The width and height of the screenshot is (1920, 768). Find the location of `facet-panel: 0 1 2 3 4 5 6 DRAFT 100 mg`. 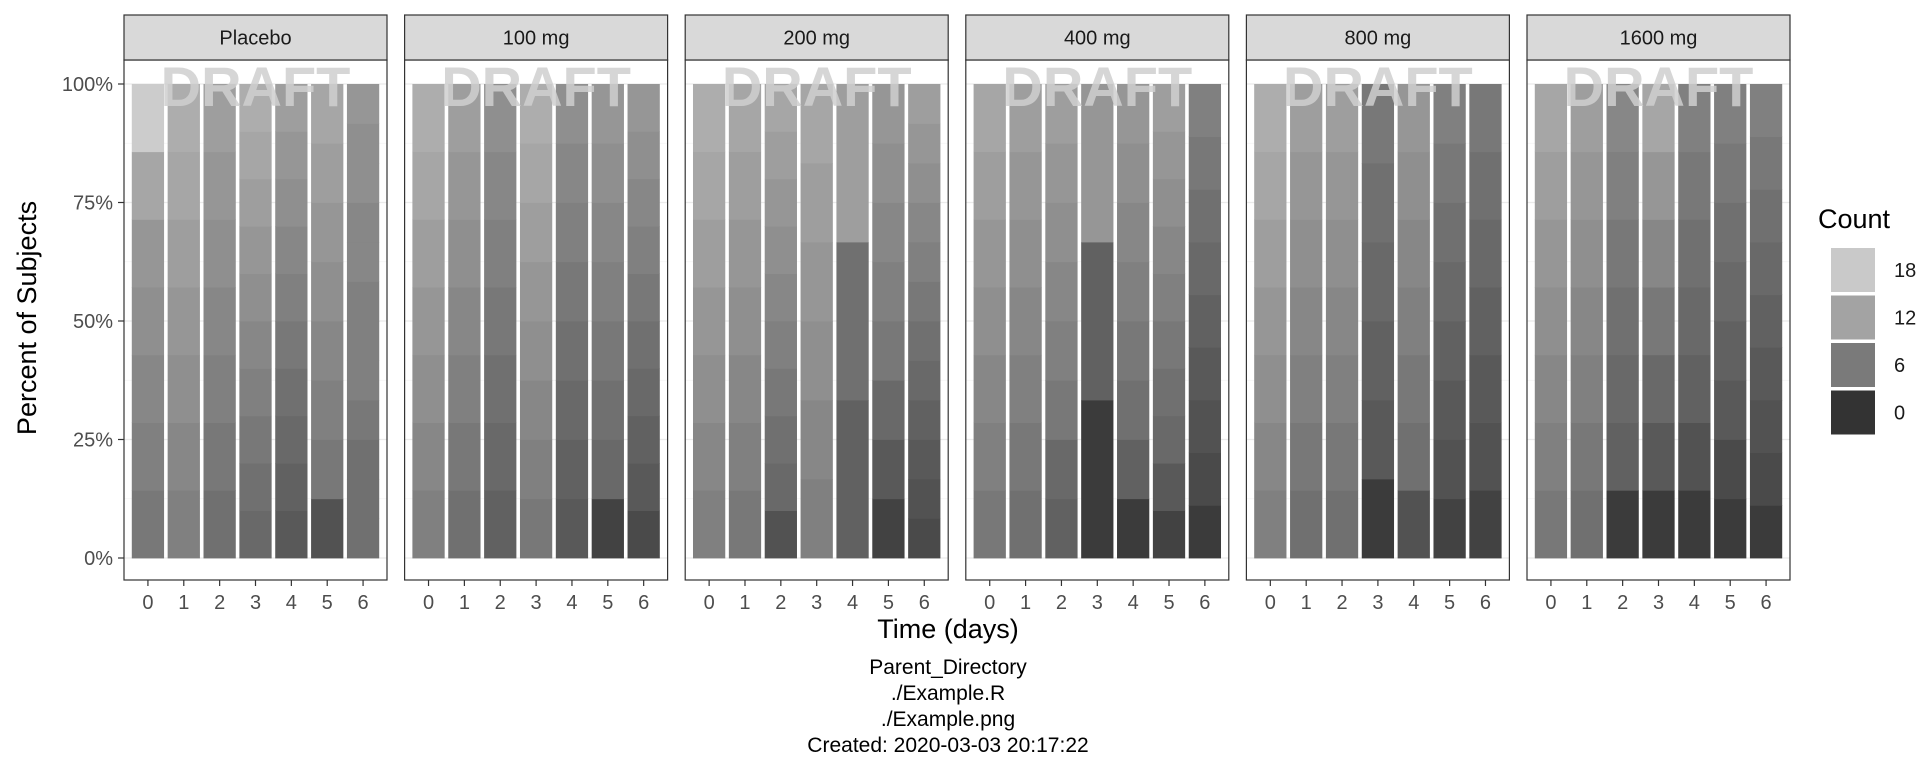

facet-panel: 0 1 2 3 4 5 6 DRAFT 100 mg is located at coordinates (536, 314).